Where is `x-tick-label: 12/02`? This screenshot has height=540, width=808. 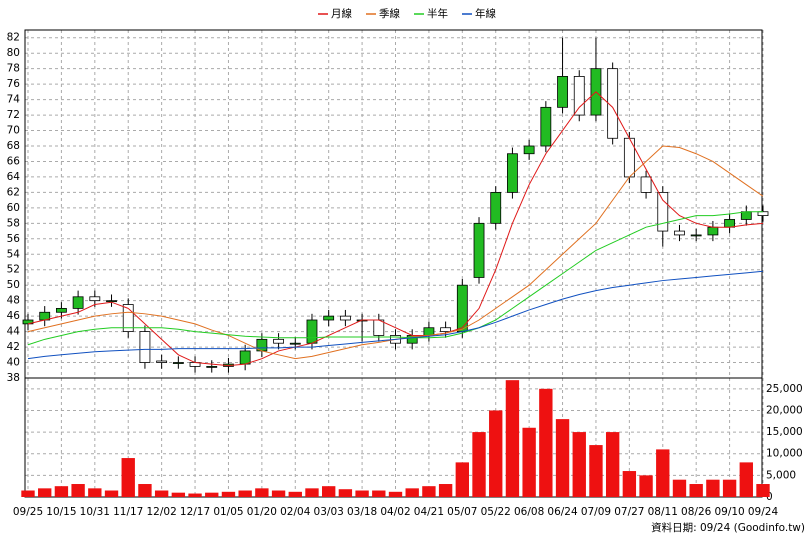 x-tick-label: 12/02 is located at coordinates (162, 512).